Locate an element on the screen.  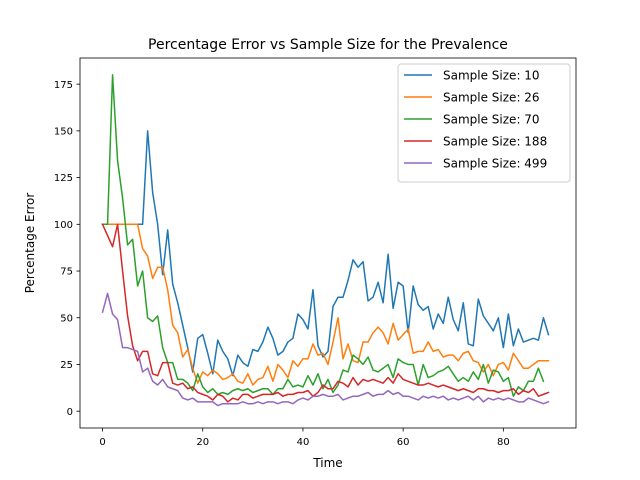
legend-label-4: Sample Size: 188 is located at coordinates (495, 142).